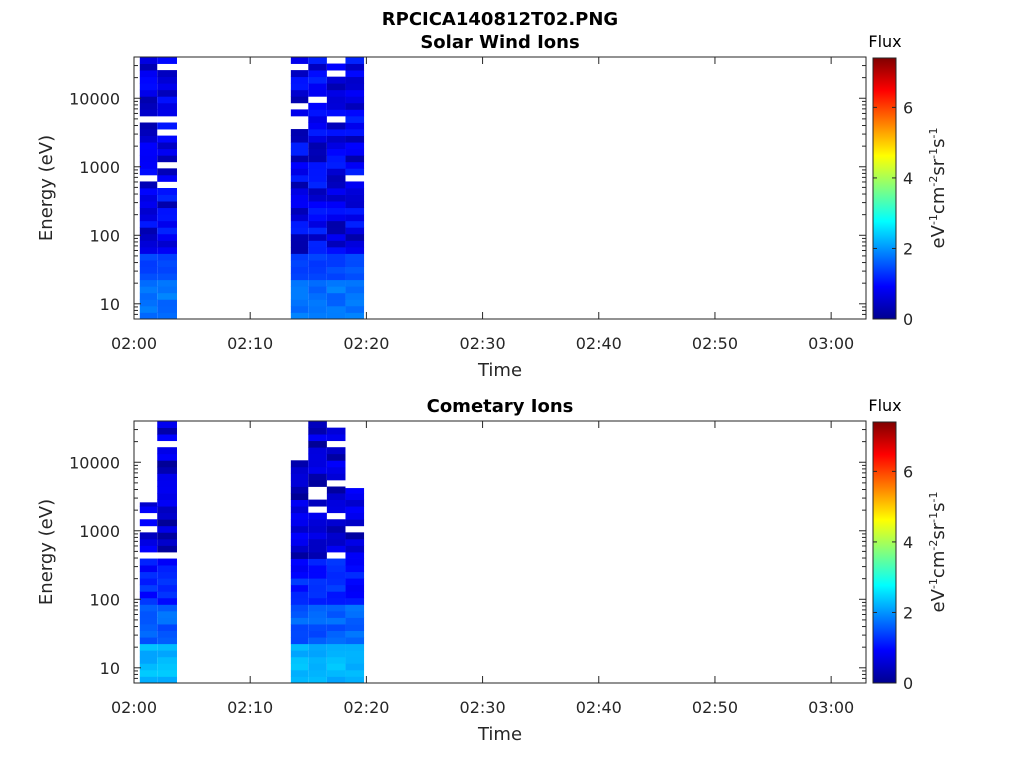 Image resolution: width=1024 pixels, height=768 pixels. Describe the element at coordinates (366, 343) in the screenshot. I see `x-tick-label: 02:20` at that location.